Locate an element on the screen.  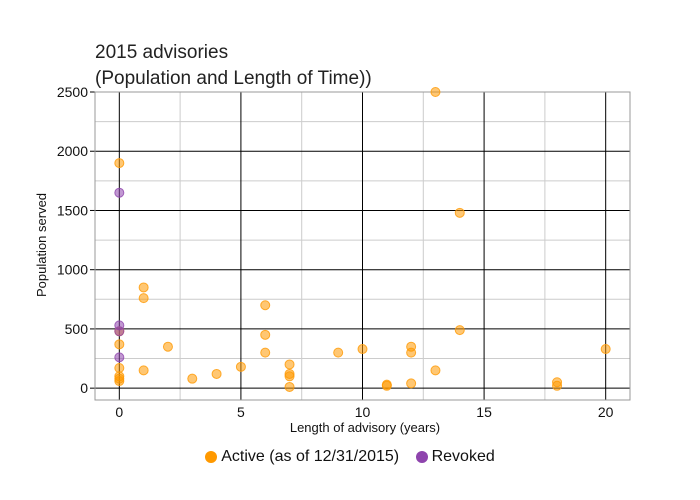
legend-item-active: Active (as of 12/31/2015) is located at coordinates (302, 457).